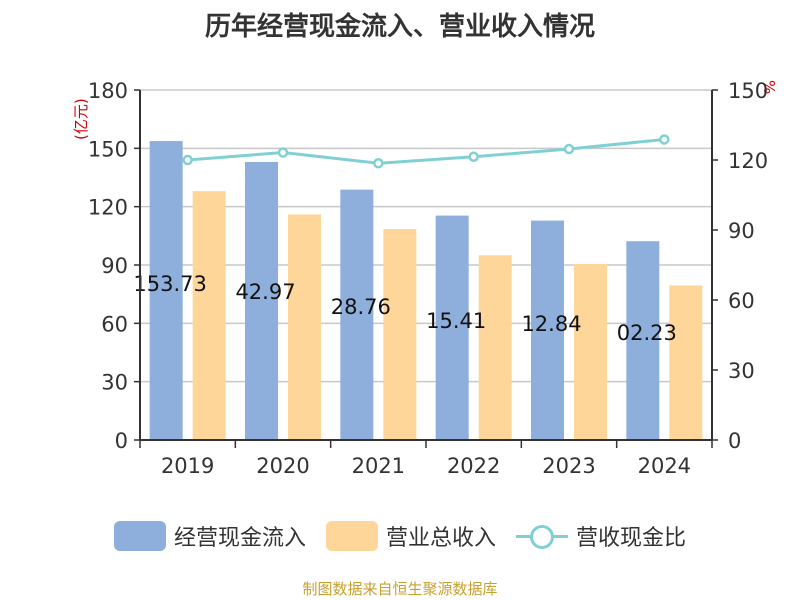 The width and height of the screenshot is (800, 600). I want to click on left-axis-tick-label: 0, so click(121, 441).